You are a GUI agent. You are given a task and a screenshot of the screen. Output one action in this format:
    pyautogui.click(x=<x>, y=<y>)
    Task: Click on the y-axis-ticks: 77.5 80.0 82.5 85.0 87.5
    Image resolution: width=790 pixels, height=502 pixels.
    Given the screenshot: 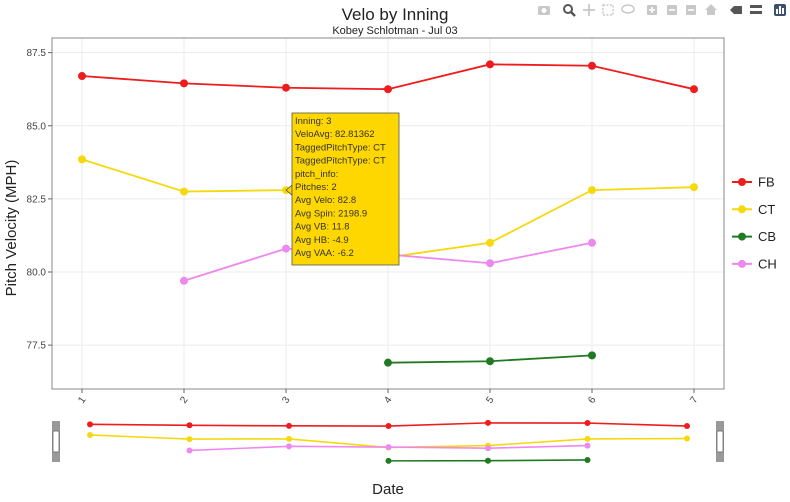 What is the action you would take?
    pyautogui.click(x=39, y=200)
    